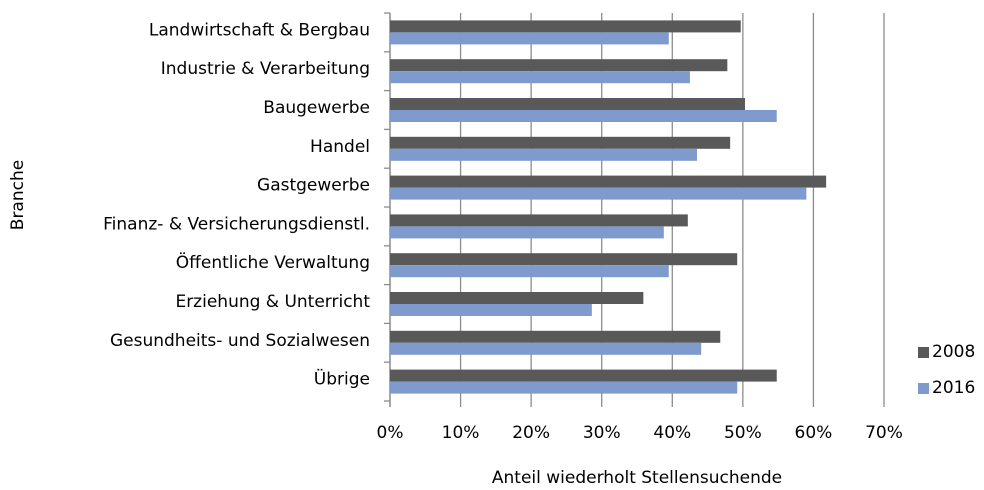  I want to click on y-tick-label: Gastgewerbe, so click(313, 186).